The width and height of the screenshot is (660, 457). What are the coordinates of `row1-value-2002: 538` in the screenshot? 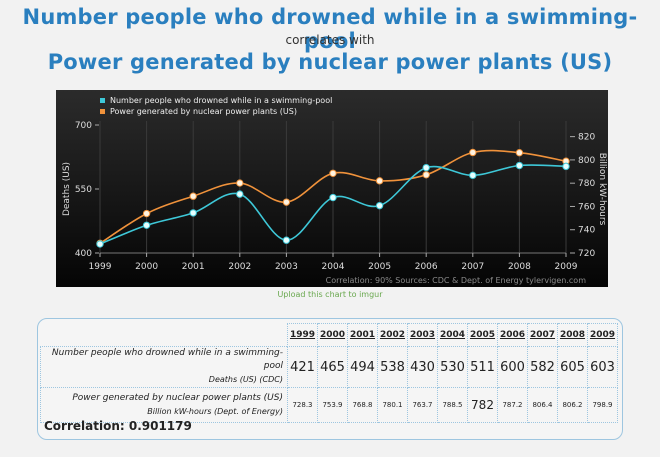 It's located at (392, 367).